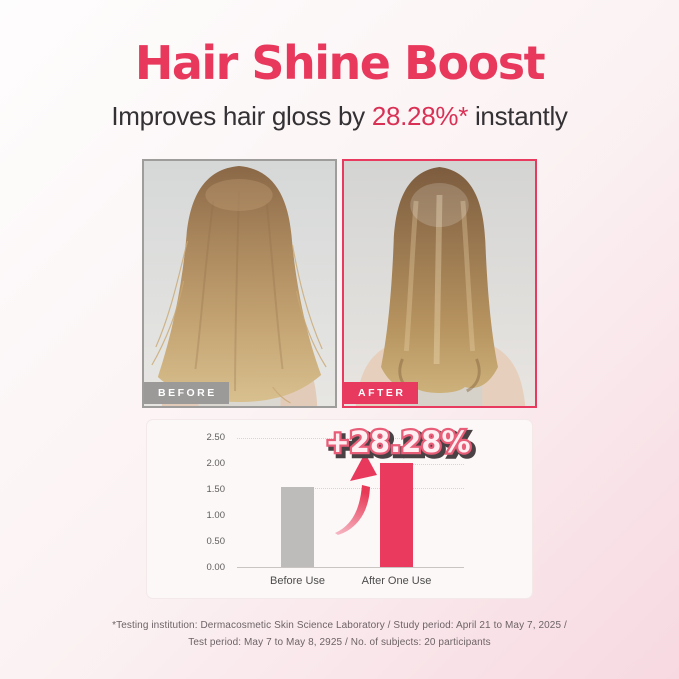  I want to click on subtitle-prefix: Improves hair gloss by, so click(241, 116).